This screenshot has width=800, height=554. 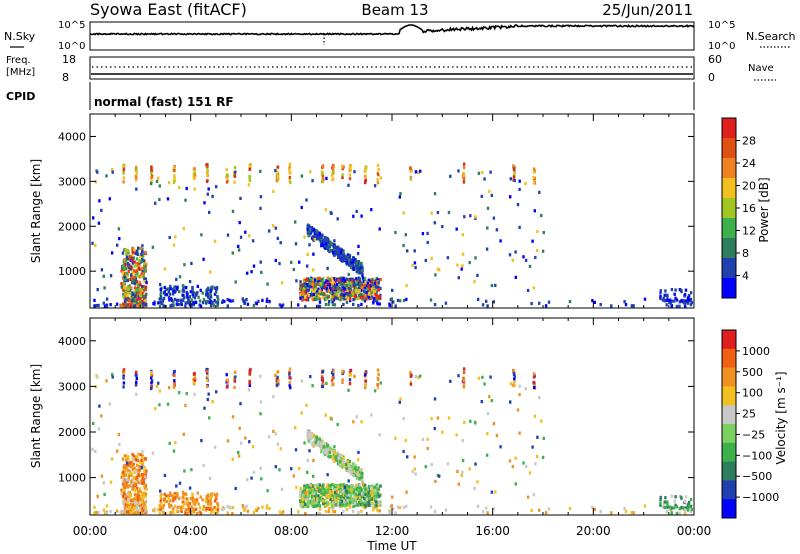 What do you see at coordinates (729, 128) in the screenshot?
I see `colorbar-swatch` at bounding box center [729, 128].